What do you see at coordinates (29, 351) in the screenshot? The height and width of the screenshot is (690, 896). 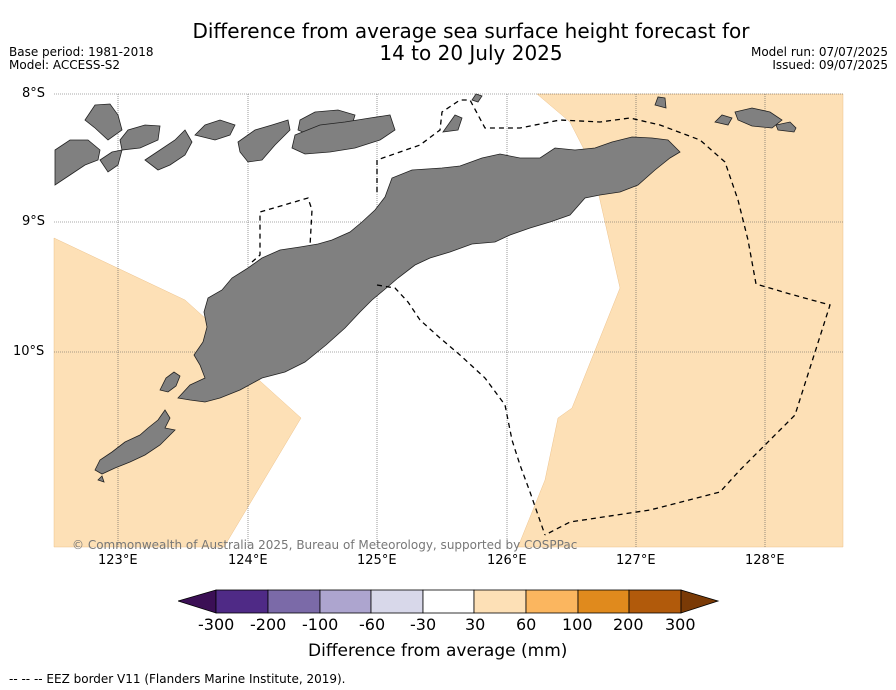 I see `lat-label-10s: 10°S` at bounding box center [29, 351].